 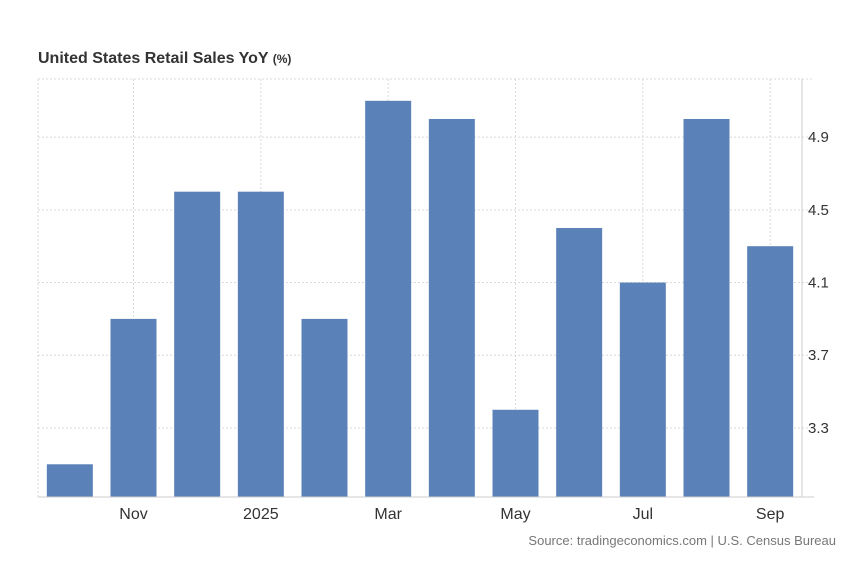 What do you see at coordinates (388, 514) in the screenshot?
I see `x-tick-label: Mar` at bounding box center [388, 514].